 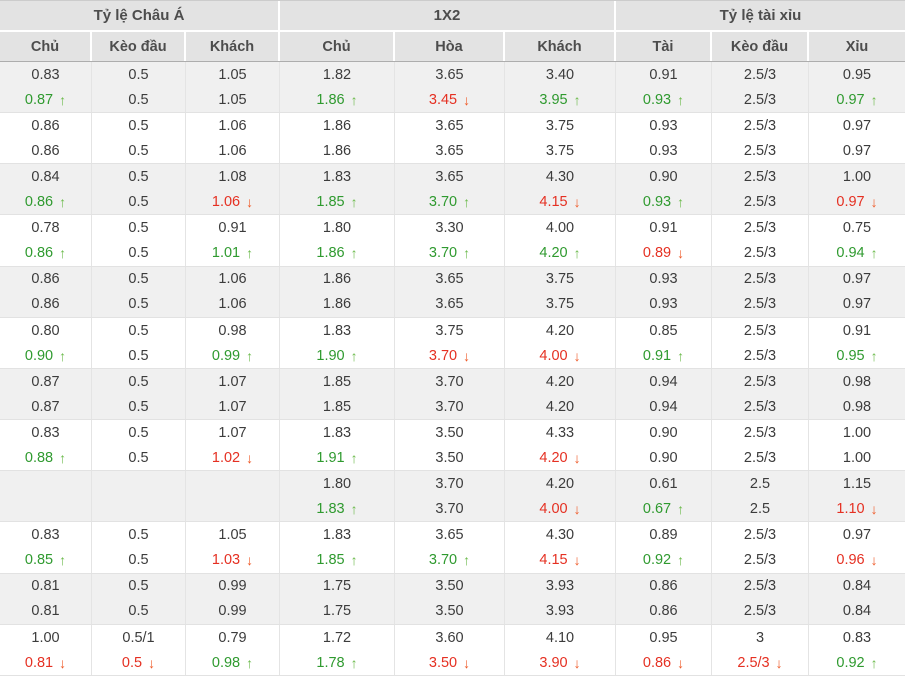 I want to click on odds-value: 0.94, so click(x=850, y=253).